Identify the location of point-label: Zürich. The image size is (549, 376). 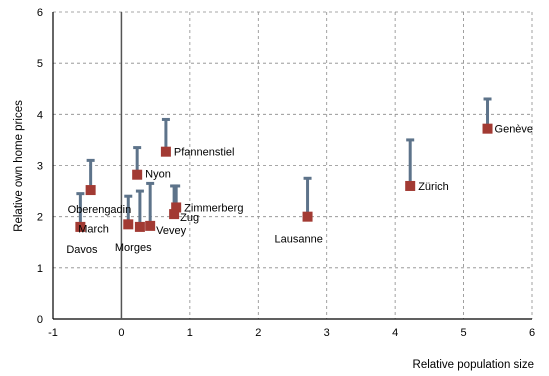
(433, 187).